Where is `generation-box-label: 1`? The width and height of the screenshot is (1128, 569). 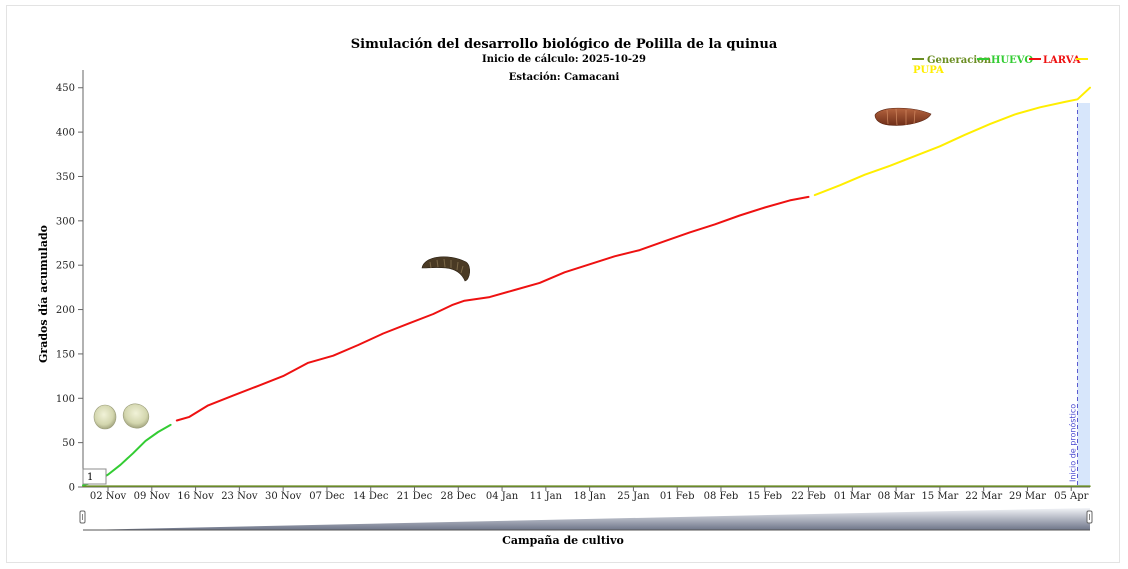
generation-box-label: 1 is located at coordinates (90, 477).